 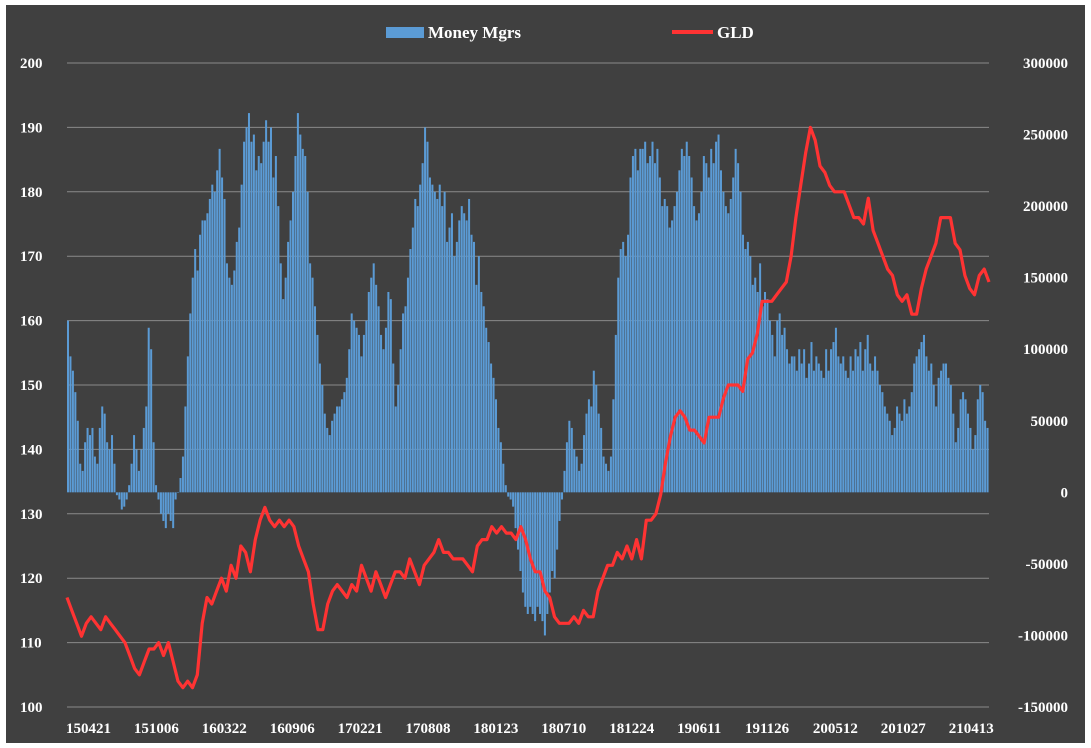 I want to click on x-tick-label: 210413, so click(x=971, y=729).